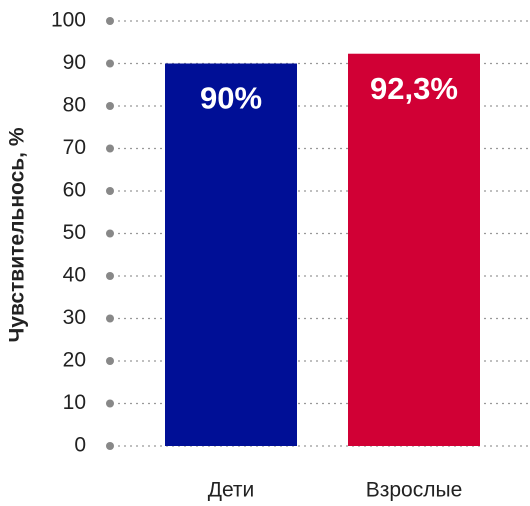  What do you see at coordinates (74, 62) in the screenshot?
I see `y-tick-label: 90` at bounding box center [74, 62].